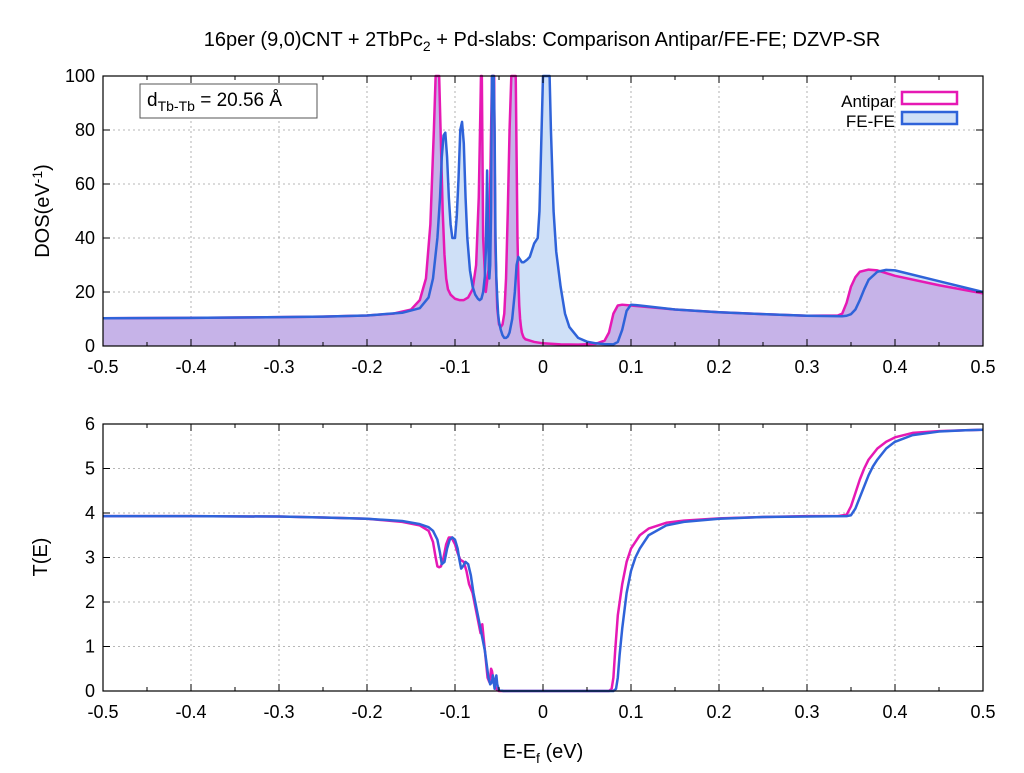  I want to click on transmission-x-tick-label: -0.4, so click(190, 712).